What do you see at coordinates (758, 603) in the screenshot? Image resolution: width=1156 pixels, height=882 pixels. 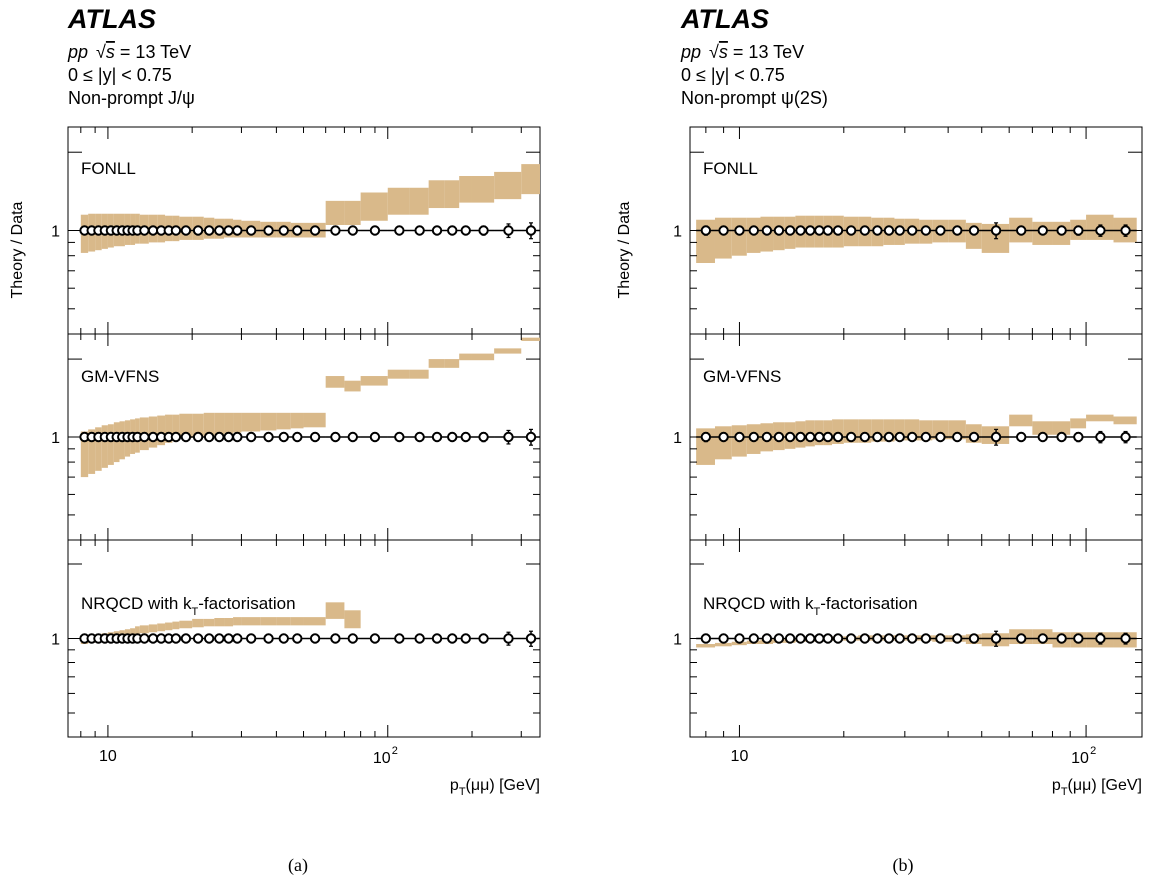 I see `model-label-part: NRQCD with k` at bounding box center [758, 603].